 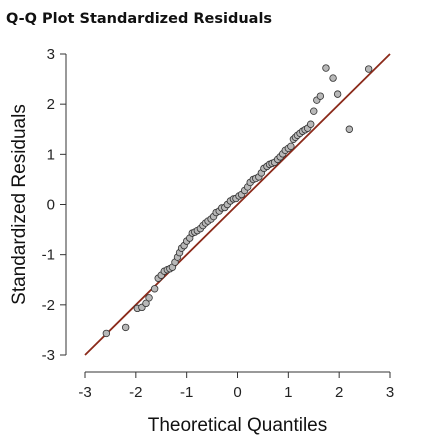 I want to click on x-tick-label: 2, so click(x=339, y=392).